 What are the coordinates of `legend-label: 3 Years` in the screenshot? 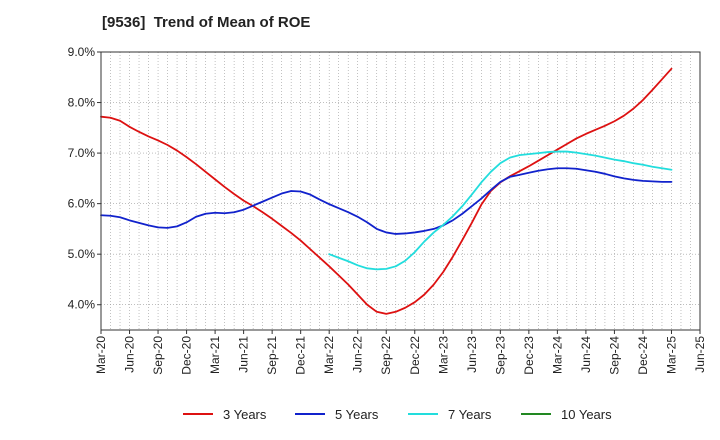 It's located at (245, 414).